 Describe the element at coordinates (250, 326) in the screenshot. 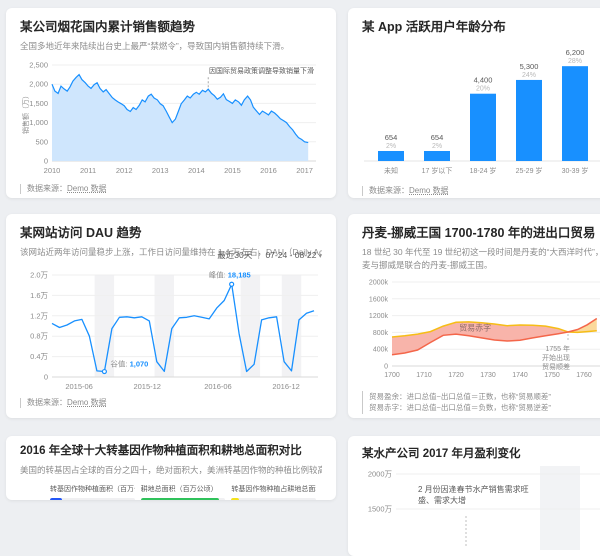

I see `weekend-band` at that location.